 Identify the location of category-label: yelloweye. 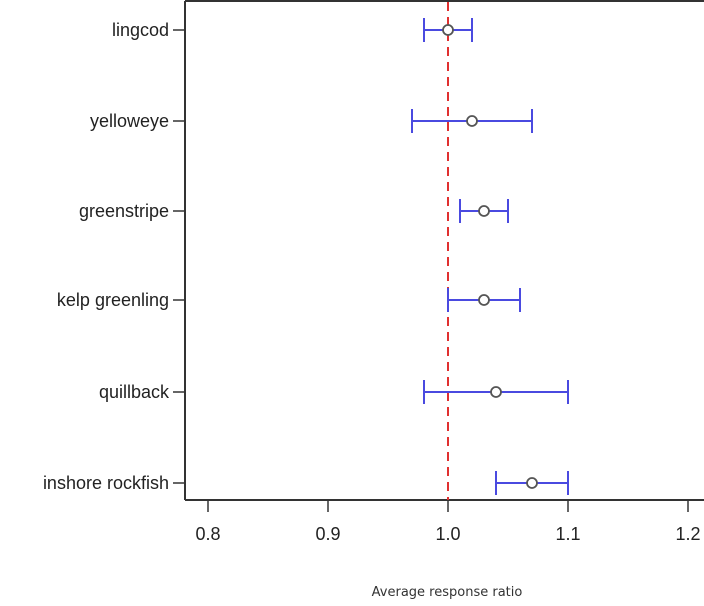
(129, 121).